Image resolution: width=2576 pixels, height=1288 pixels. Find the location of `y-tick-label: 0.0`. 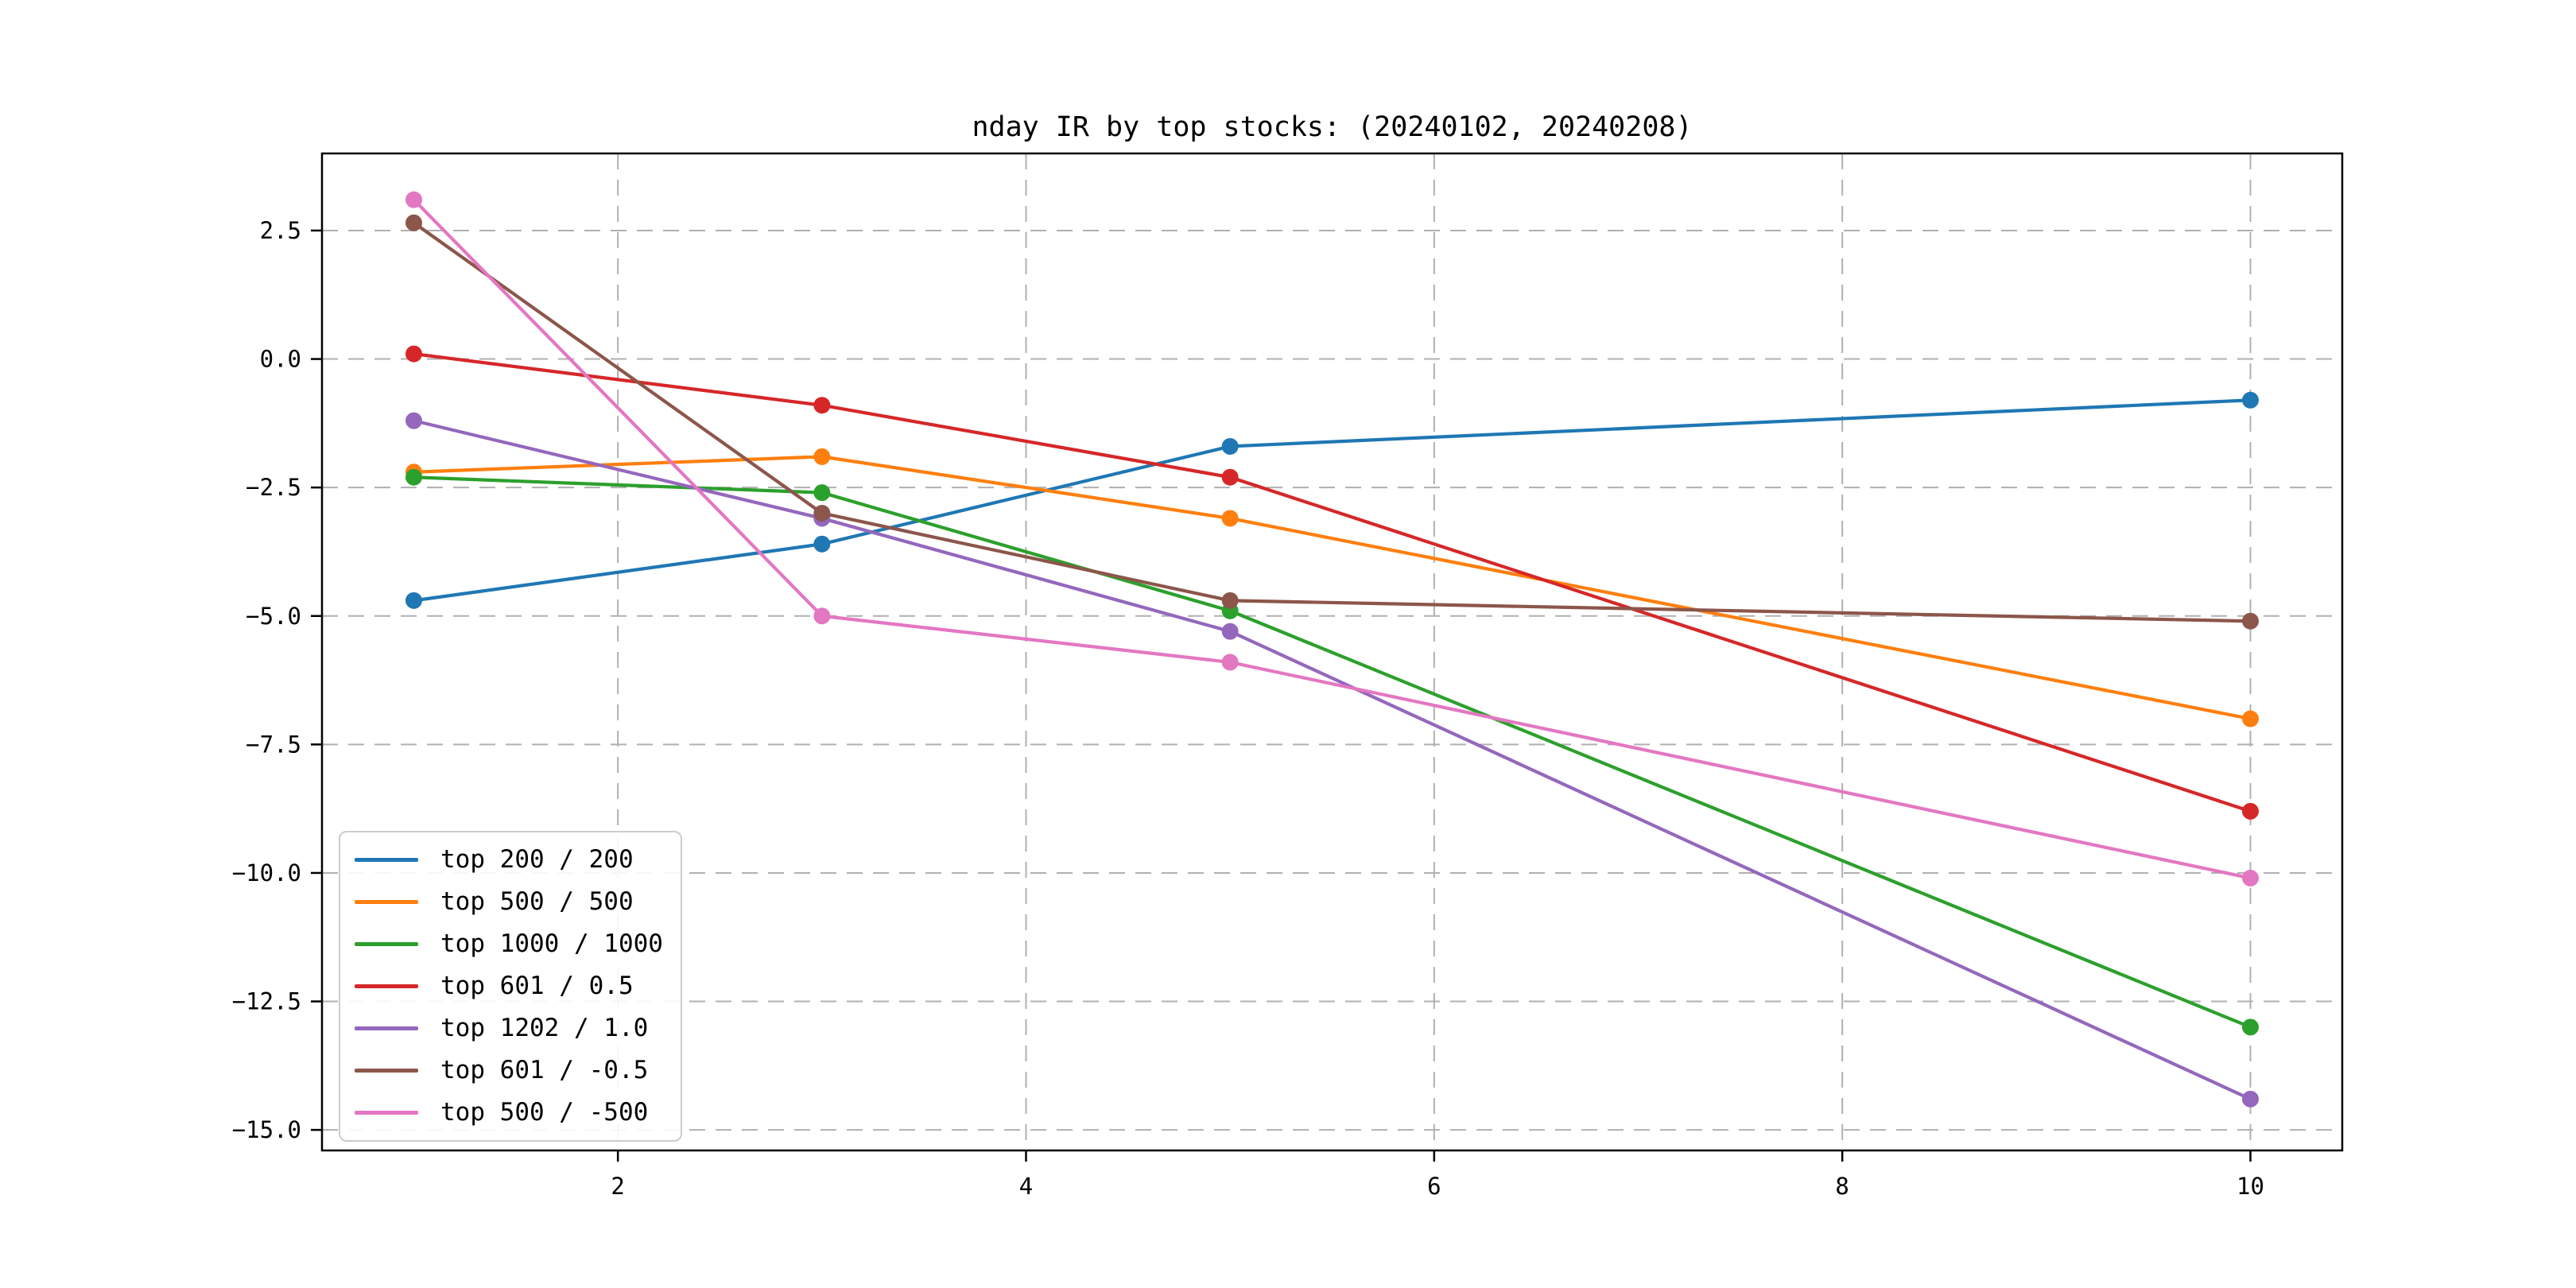

y-tick-label: 0.0 is located at coordinates (281, 360).